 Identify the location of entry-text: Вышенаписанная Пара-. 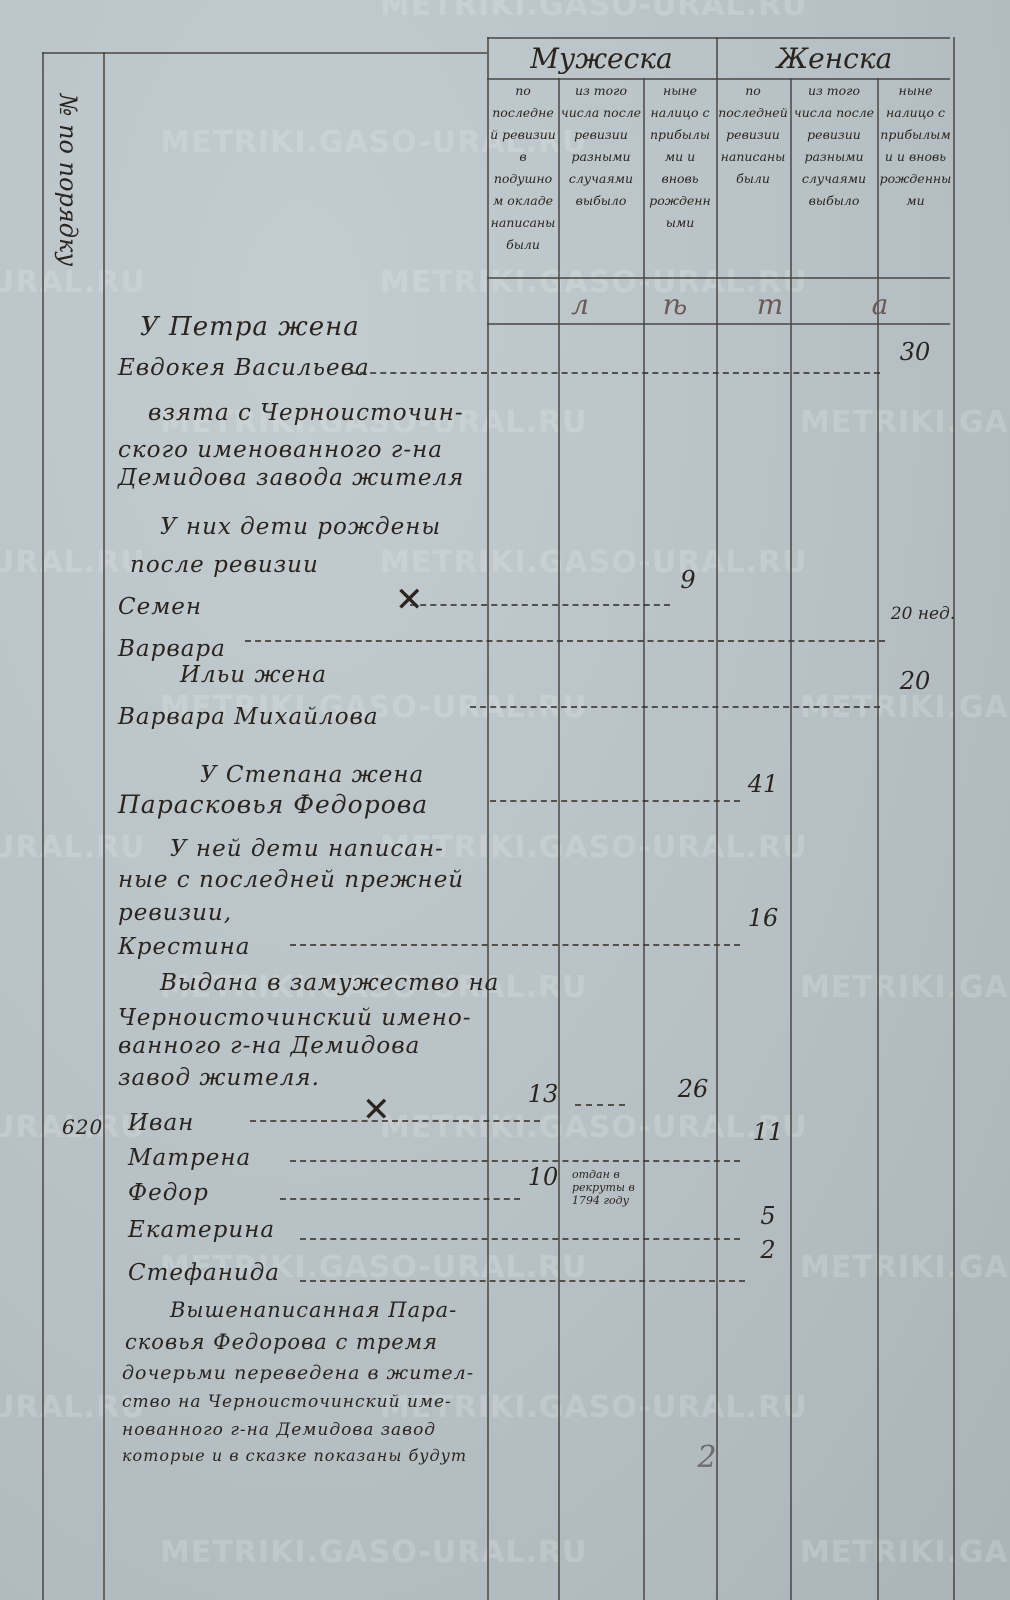
(314, 1310).